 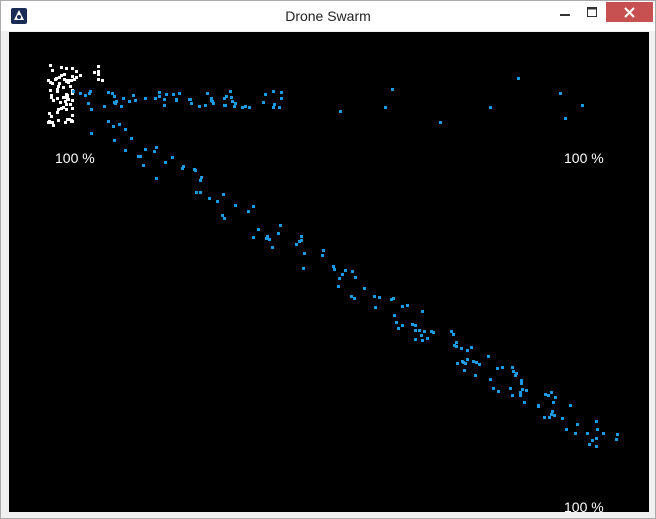 What do you see at coordinates (328, 16) in the screenshot?
I see `title-bar: Drone Swarm` at bounding box center [328, 16].